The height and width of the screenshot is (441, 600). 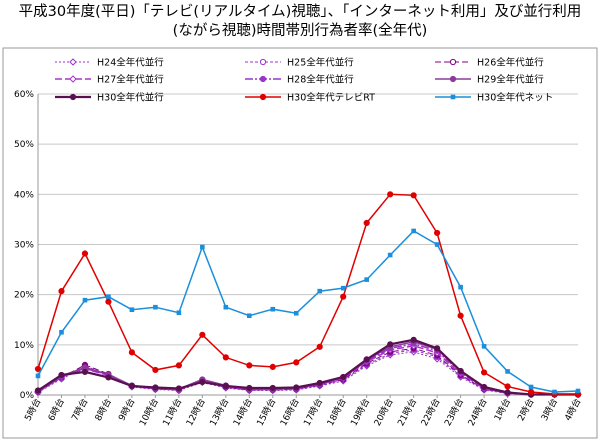 I want to click on y-tick-label: 10%, so click(x=24, y=346).